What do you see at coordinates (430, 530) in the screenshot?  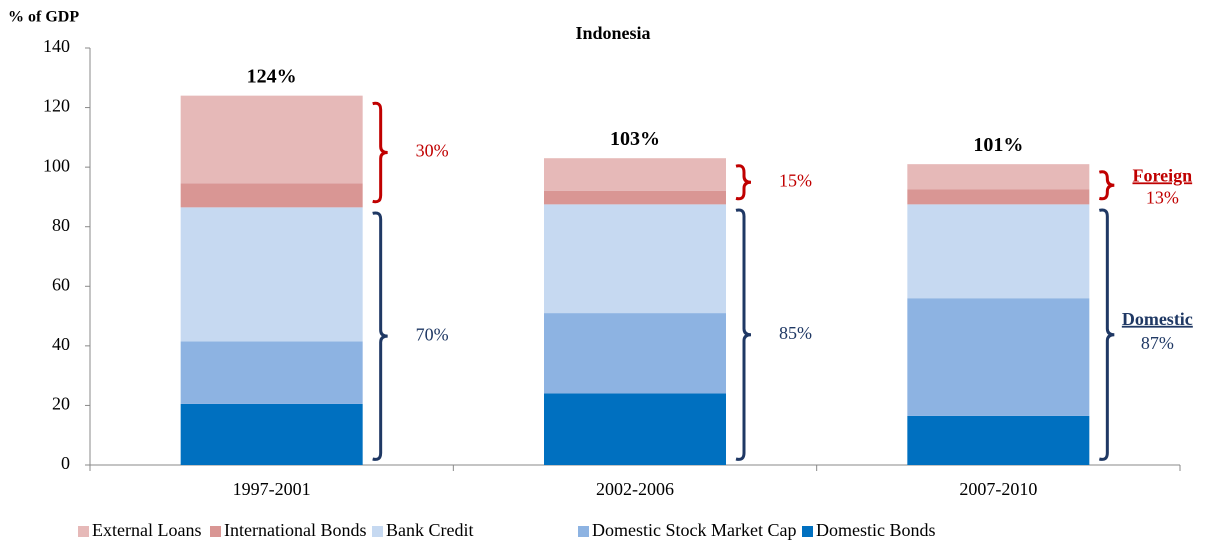 I see `legend-label: Bank Credit` at bounding box center [430, 530].